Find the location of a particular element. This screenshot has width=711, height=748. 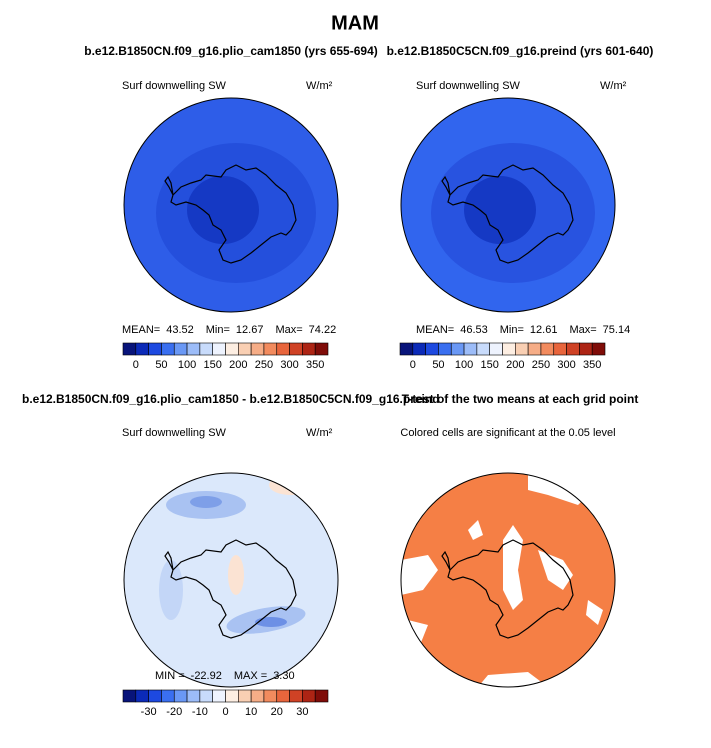

stats: MEAN= 43.52 Min= 12.67 Max= 74.22 is located at coordinates (229, 330).